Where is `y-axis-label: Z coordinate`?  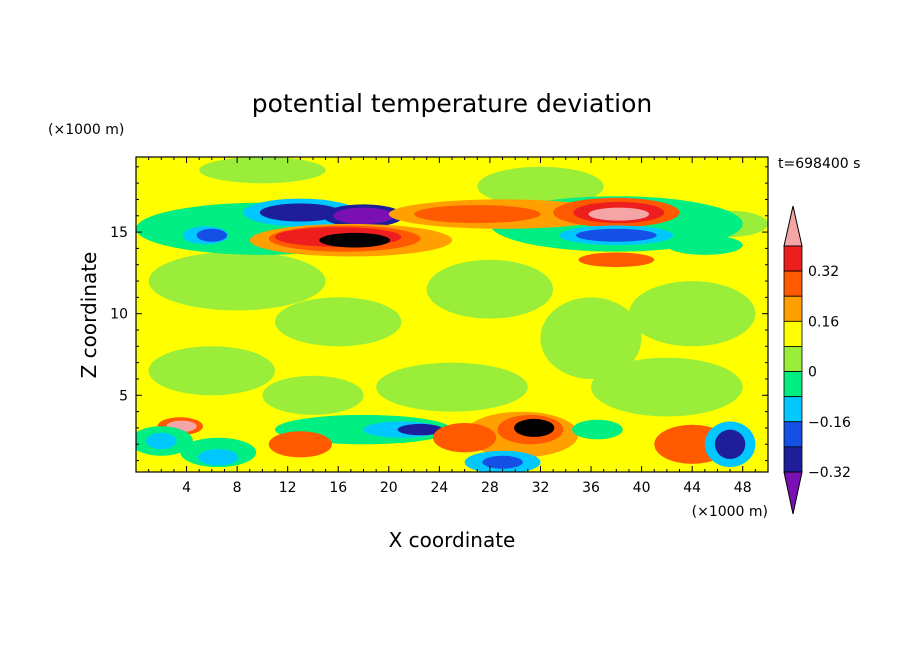 y-axis-label: Z coordinate is located at coordinates (89, 315).